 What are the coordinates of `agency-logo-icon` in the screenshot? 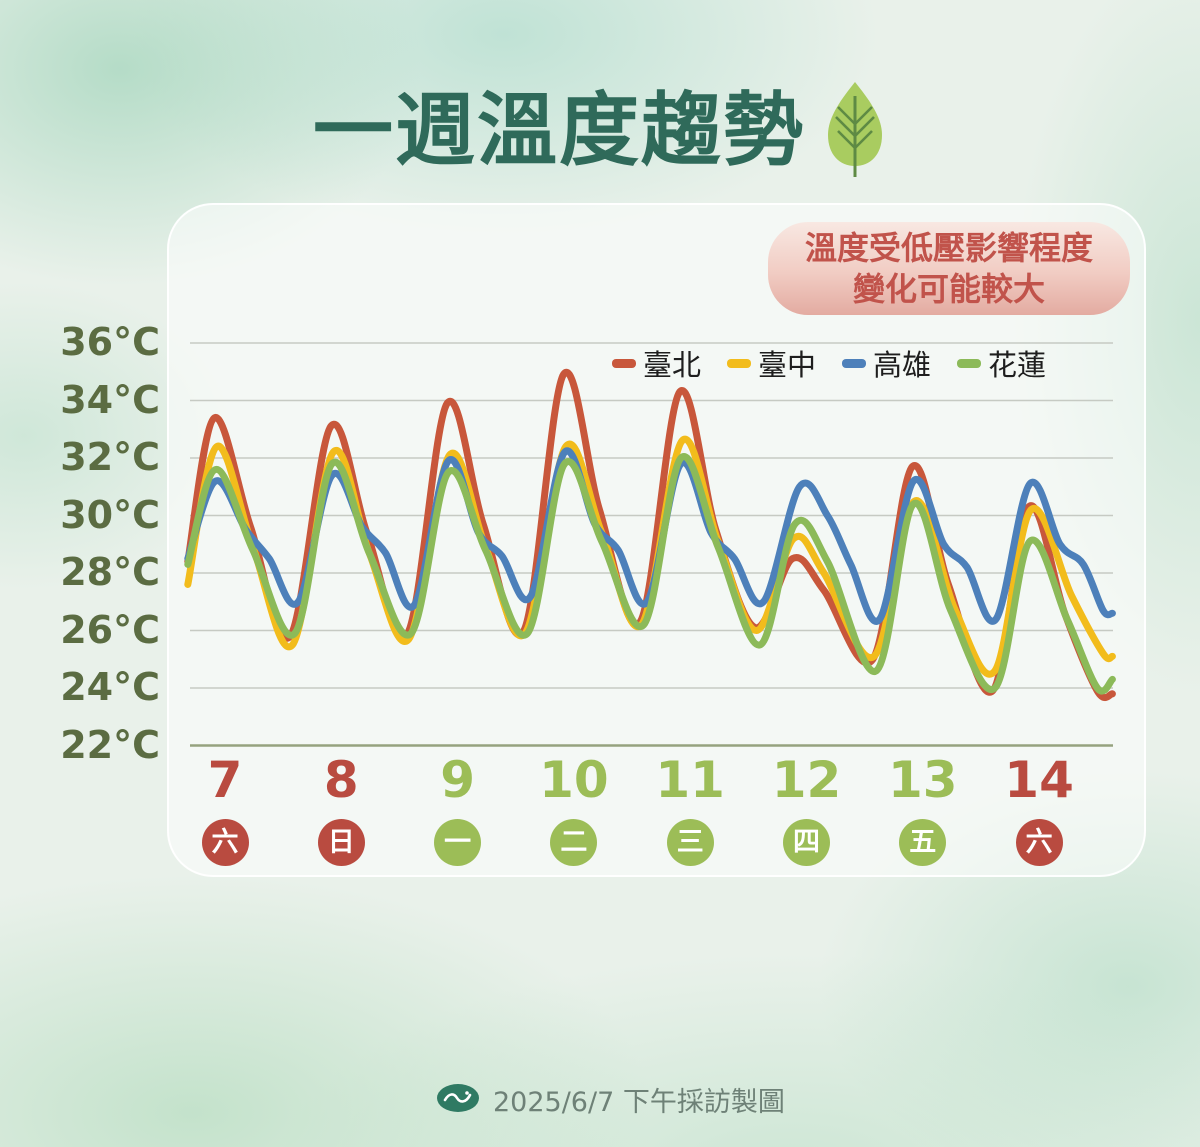 It's located at (458, 1100).